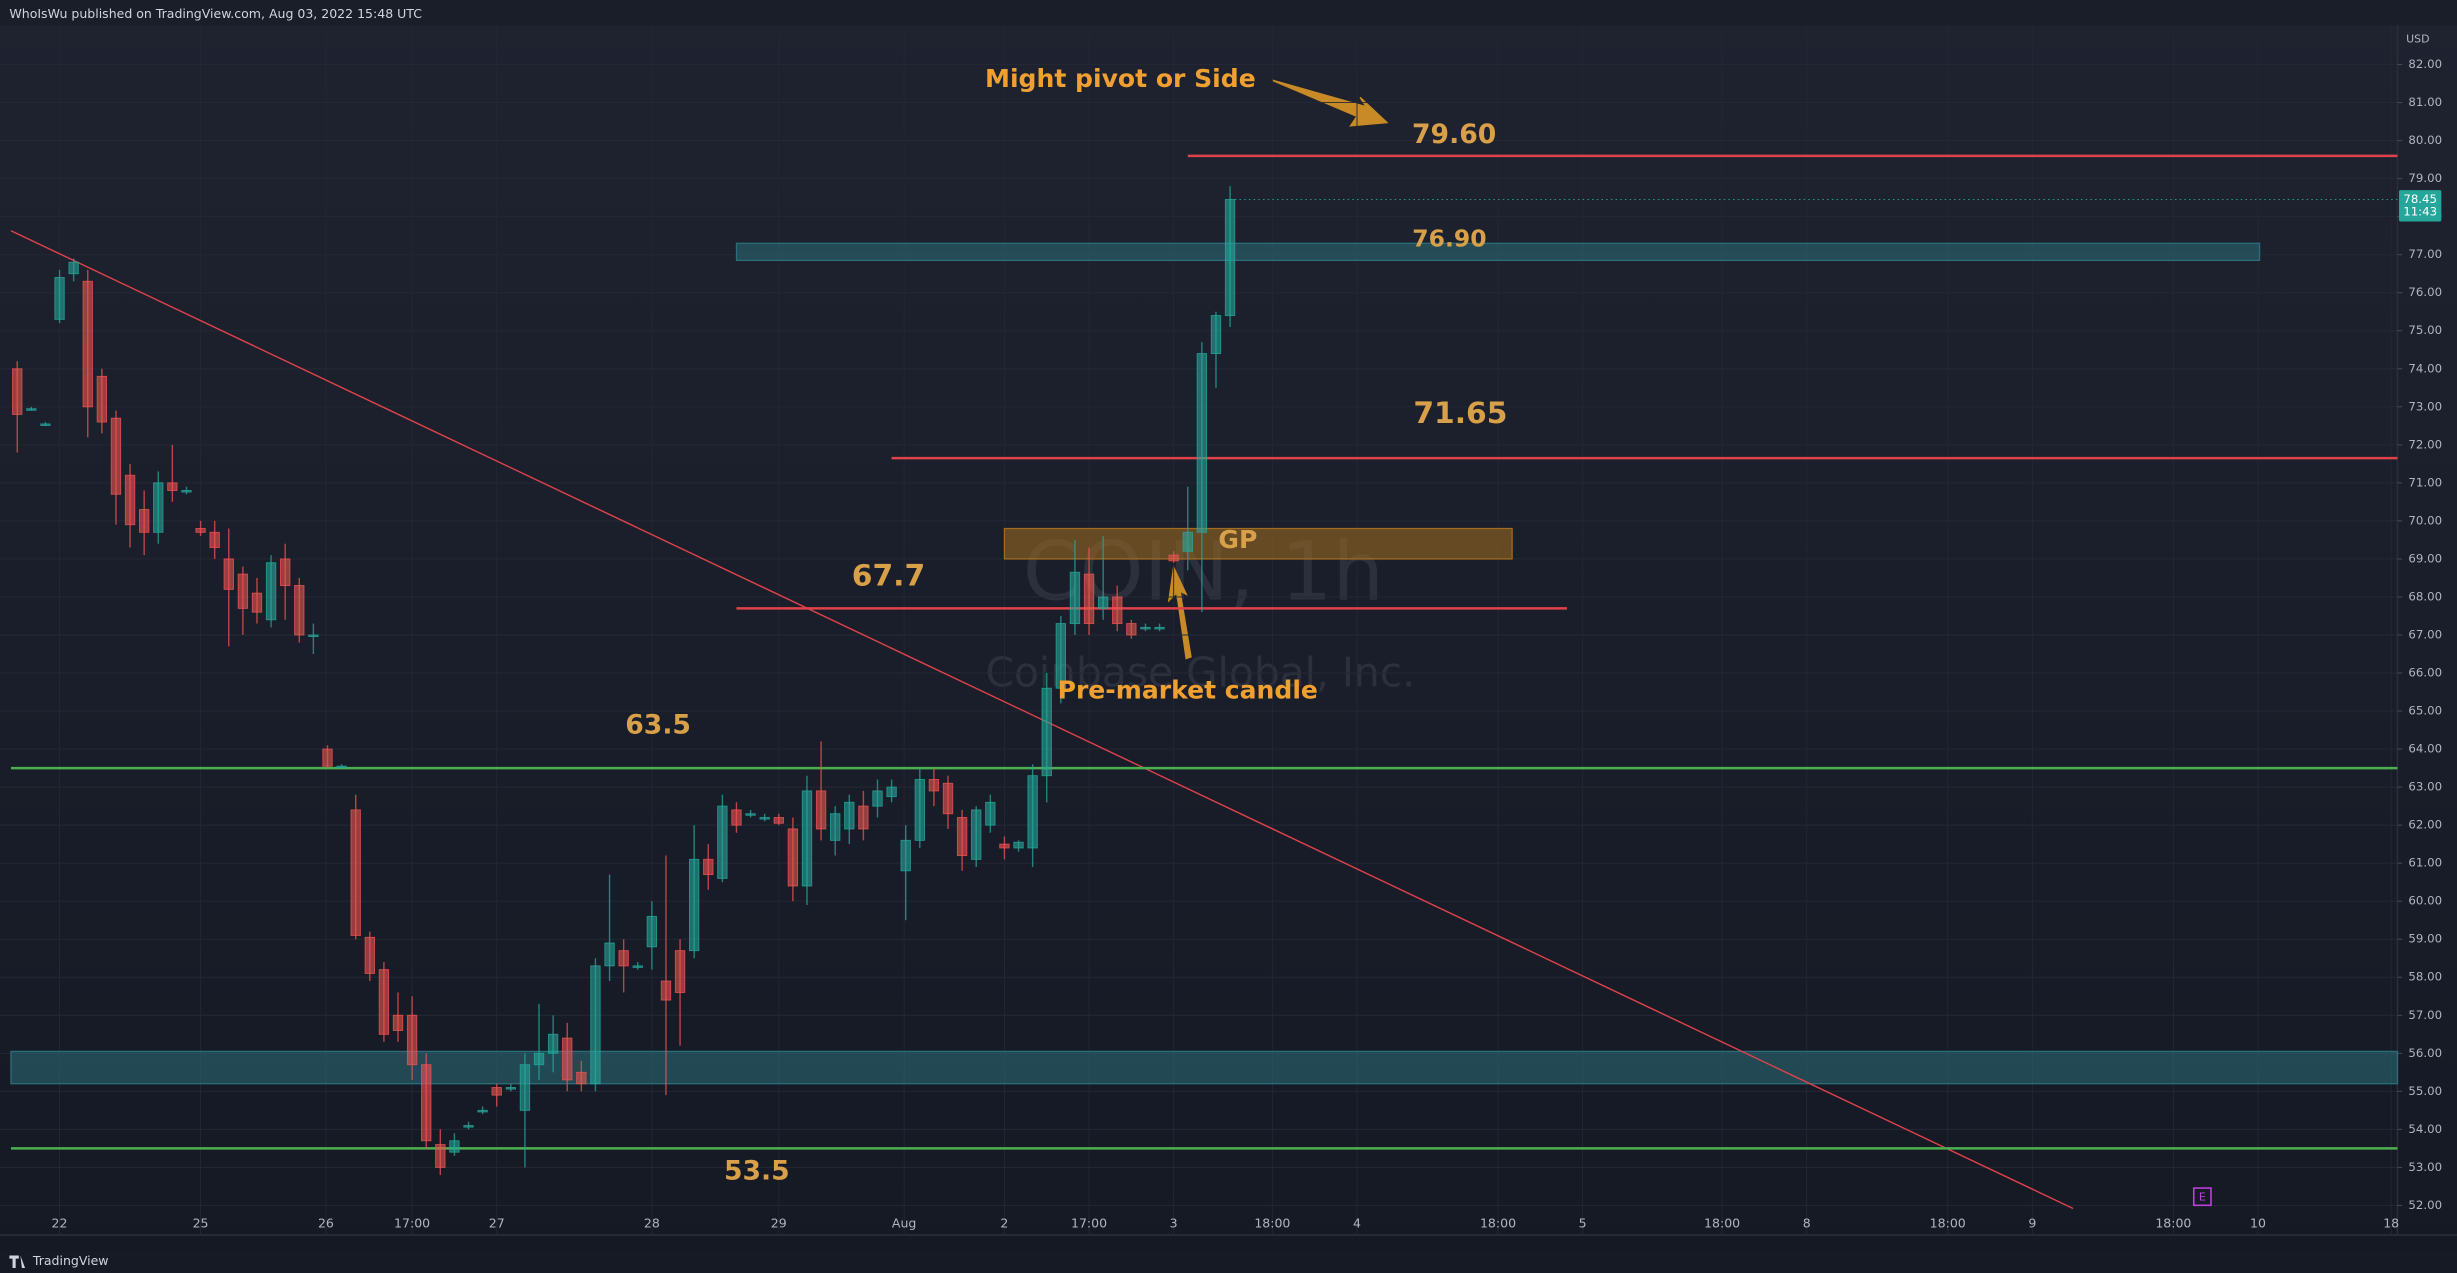 The width and height of the screenshot is (2457, 1273). Describe the element at coordinates (1004, 1223) in the screenshot. I see `x-tick-label: 2` at that location.